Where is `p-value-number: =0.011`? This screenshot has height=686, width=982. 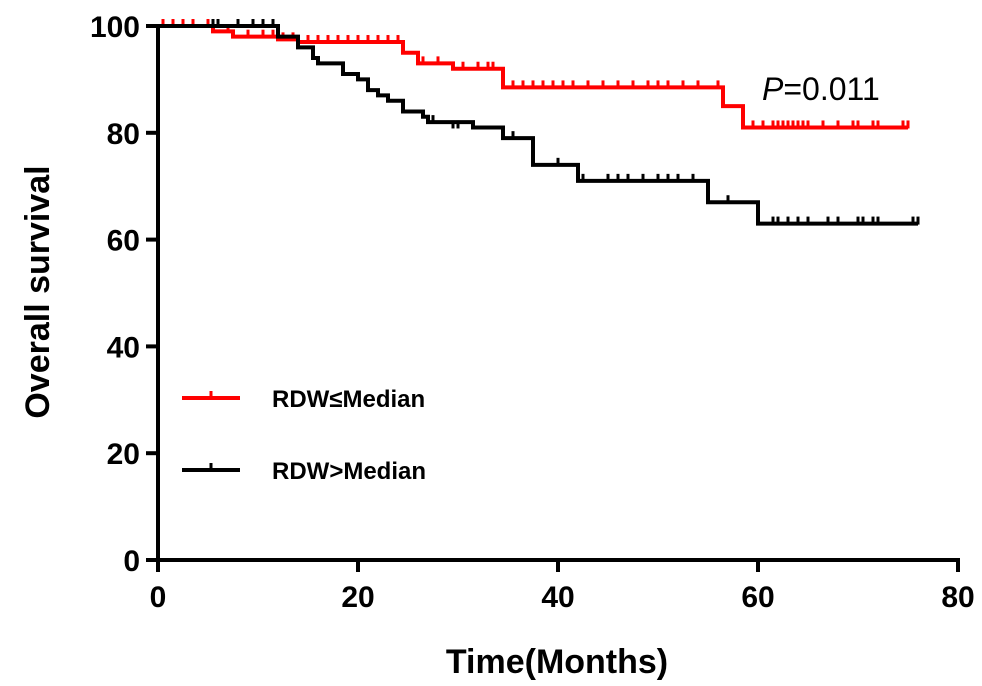 p-value-number: =0.011 is located at coordinates (831, 89).